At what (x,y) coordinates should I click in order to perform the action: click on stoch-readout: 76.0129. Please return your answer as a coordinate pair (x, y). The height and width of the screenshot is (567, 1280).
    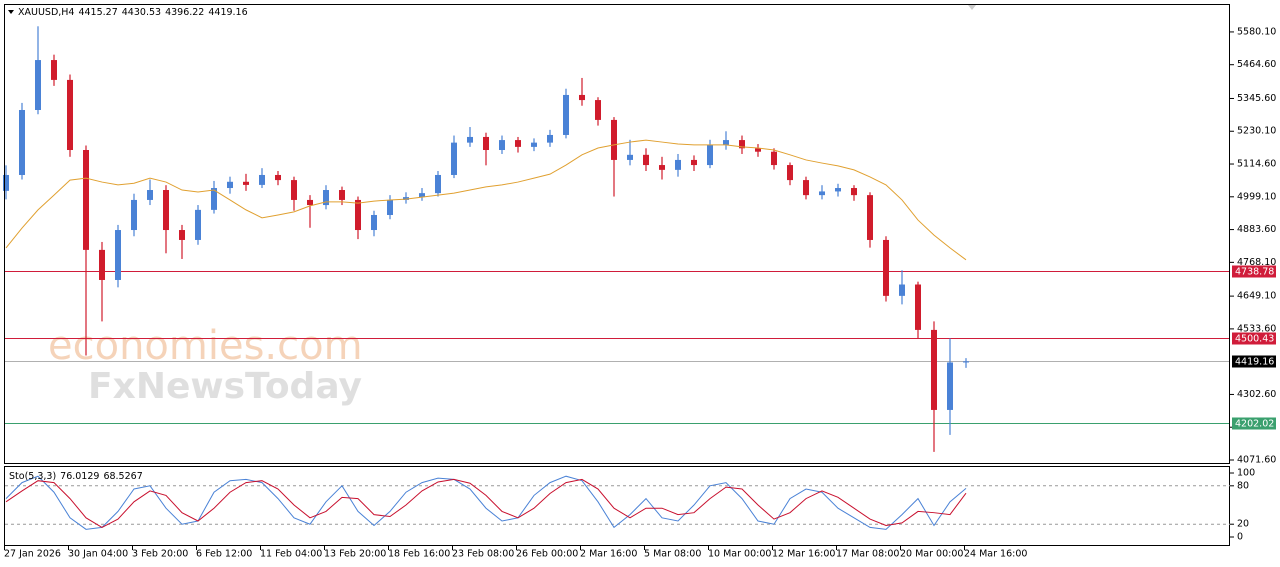
    Looking at the image, I should click on (79, 476).